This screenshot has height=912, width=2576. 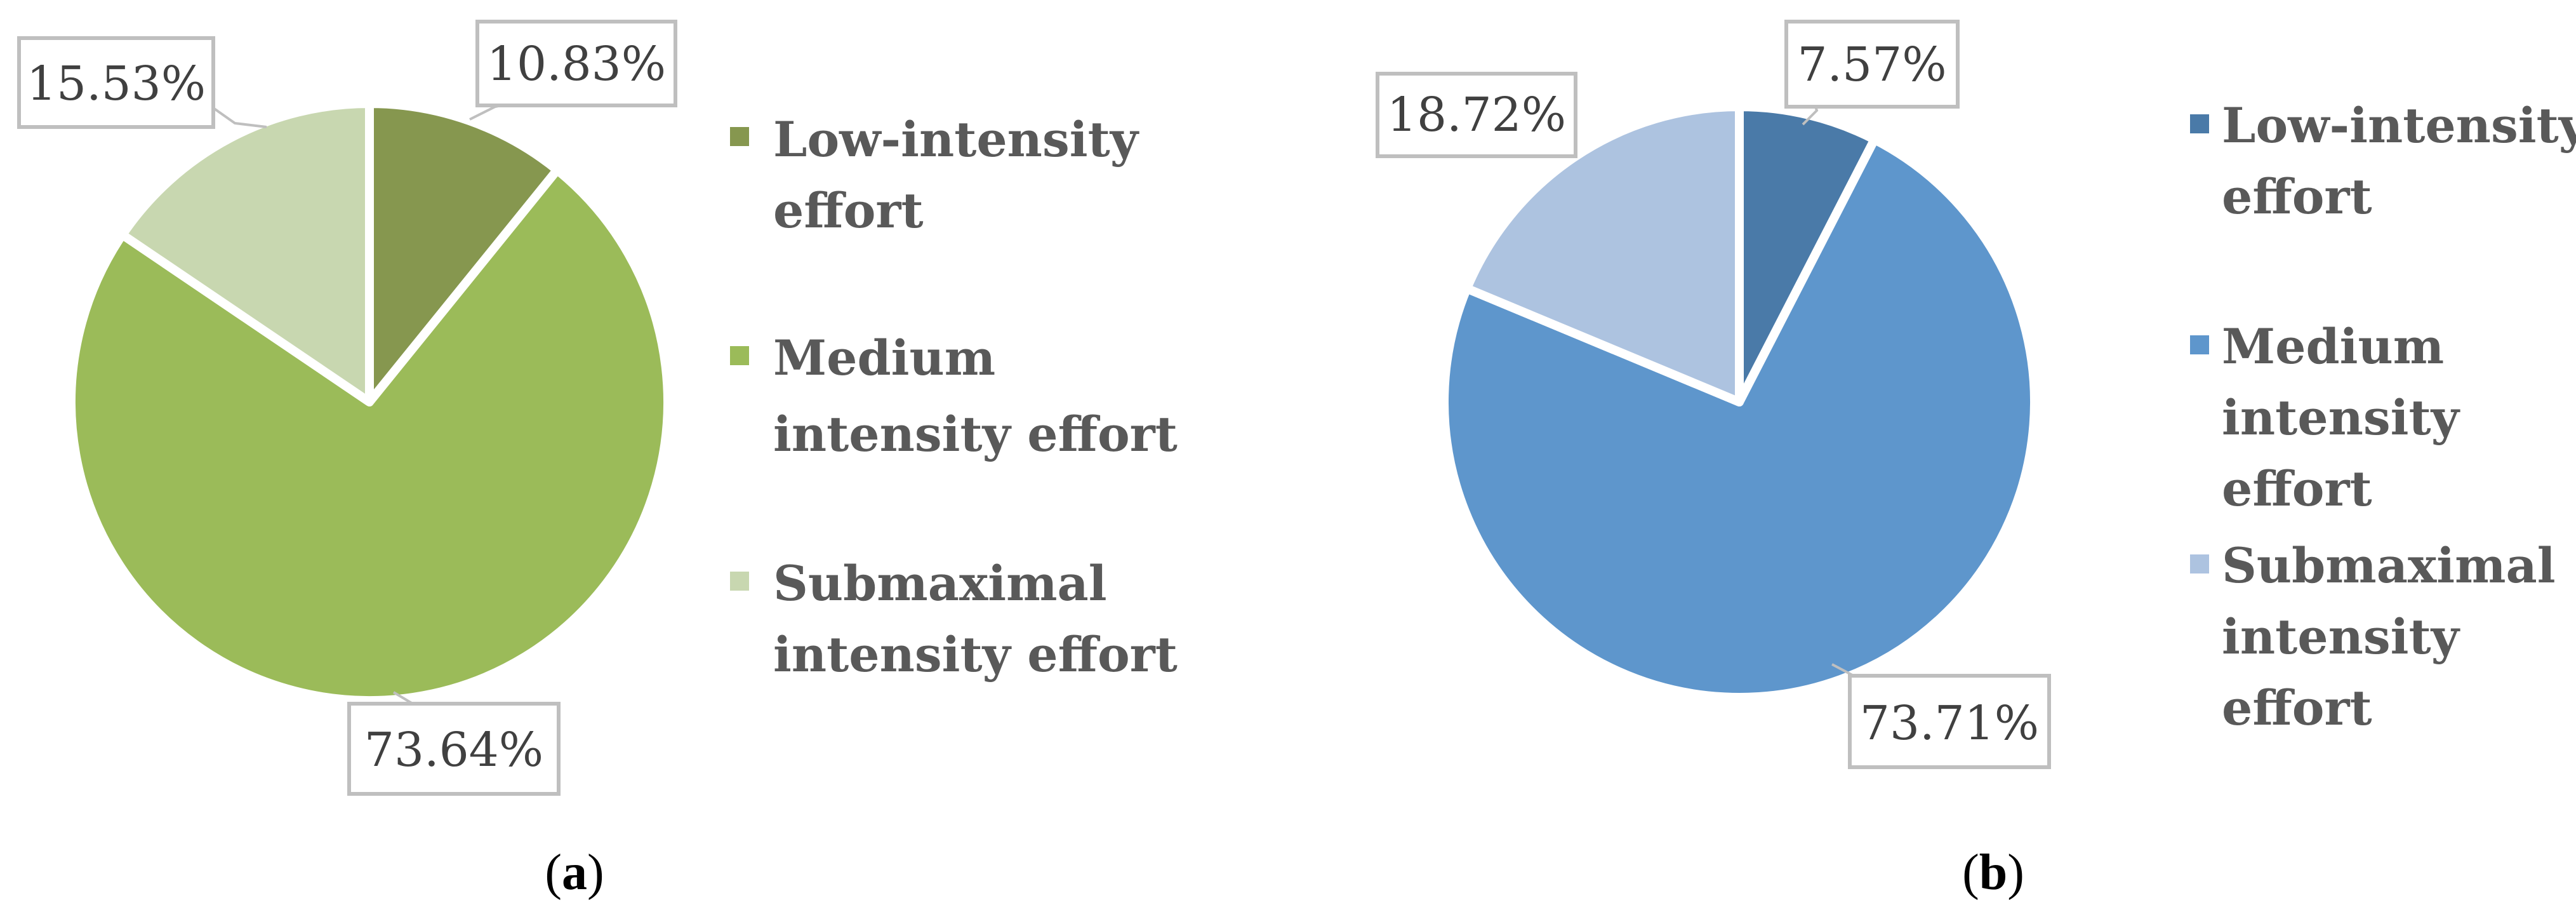 What do you see at coordinates (2199, 344) in the screenshot?
I see `legend-swatch-medium-b` at bounding box center [2199, 344].